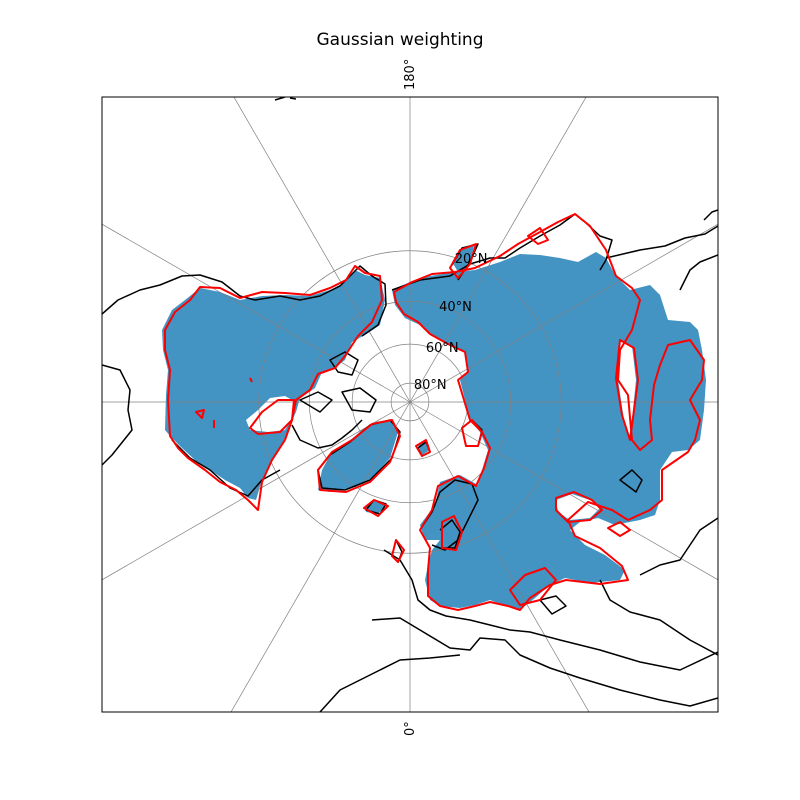 This screenshot has width=800, height=800. Describe the element at coordinates (472, 433) in the screenshot. I see `contour-novaya` at that location.